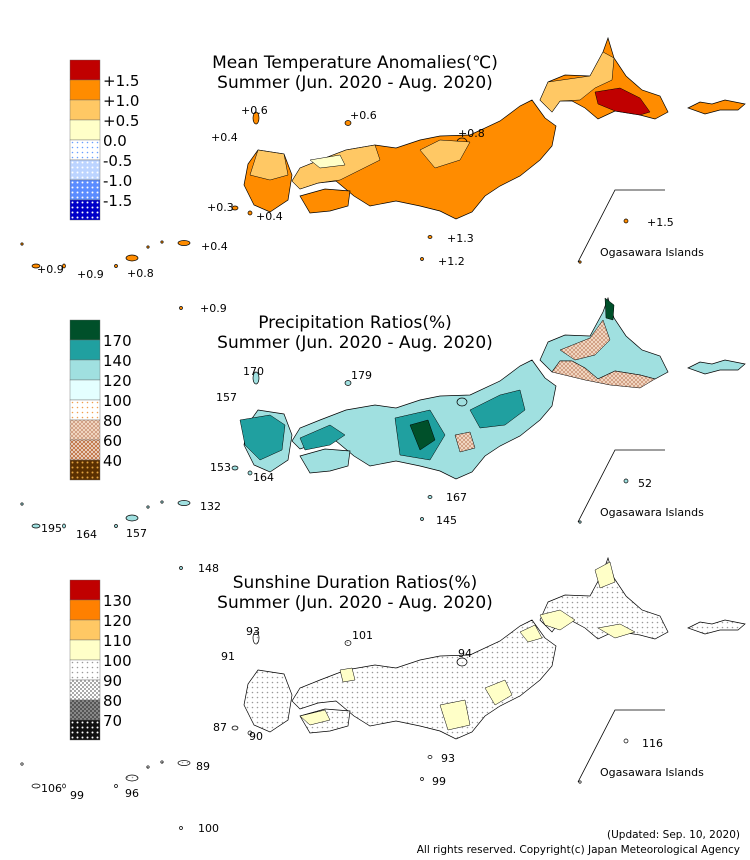  What do you see at coordinates (465, 653) in the screenshot?
I see `station-value: 94` at bounding box center [465, 653].